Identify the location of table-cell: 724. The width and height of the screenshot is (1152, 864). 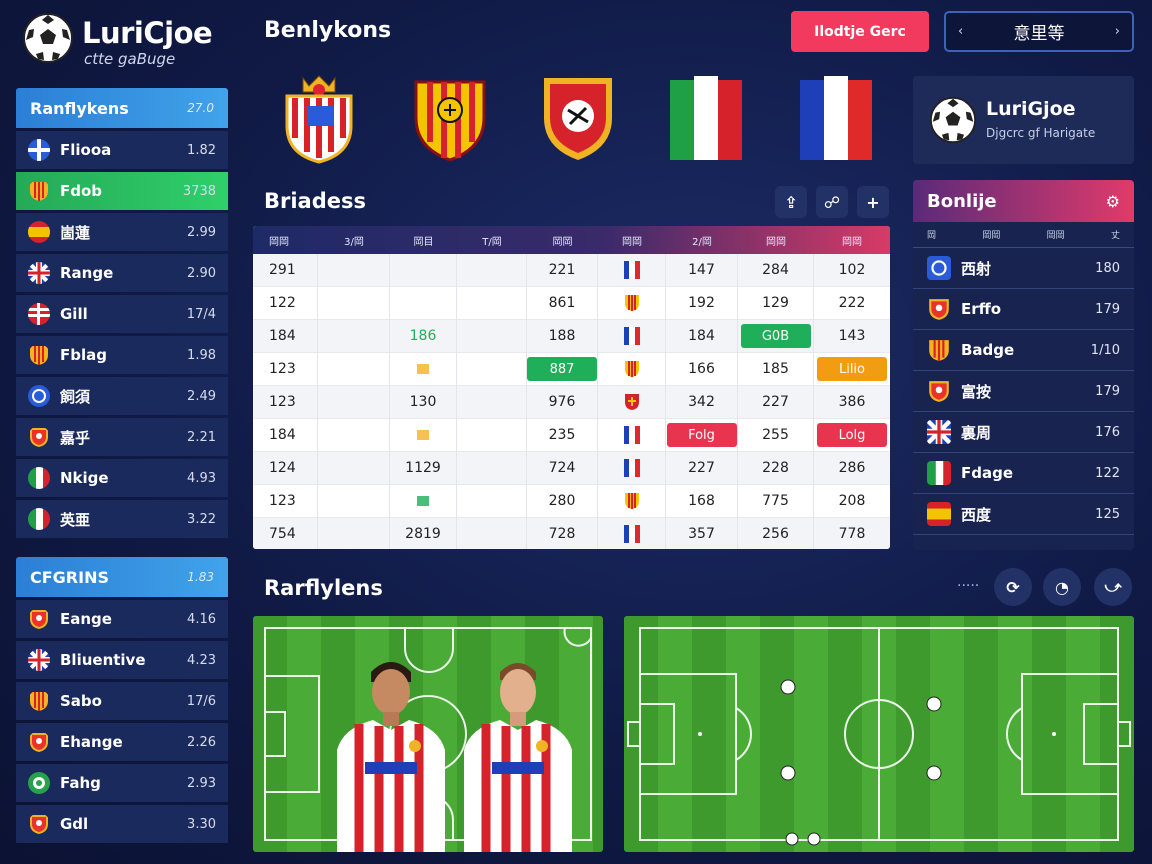
(562, 468).